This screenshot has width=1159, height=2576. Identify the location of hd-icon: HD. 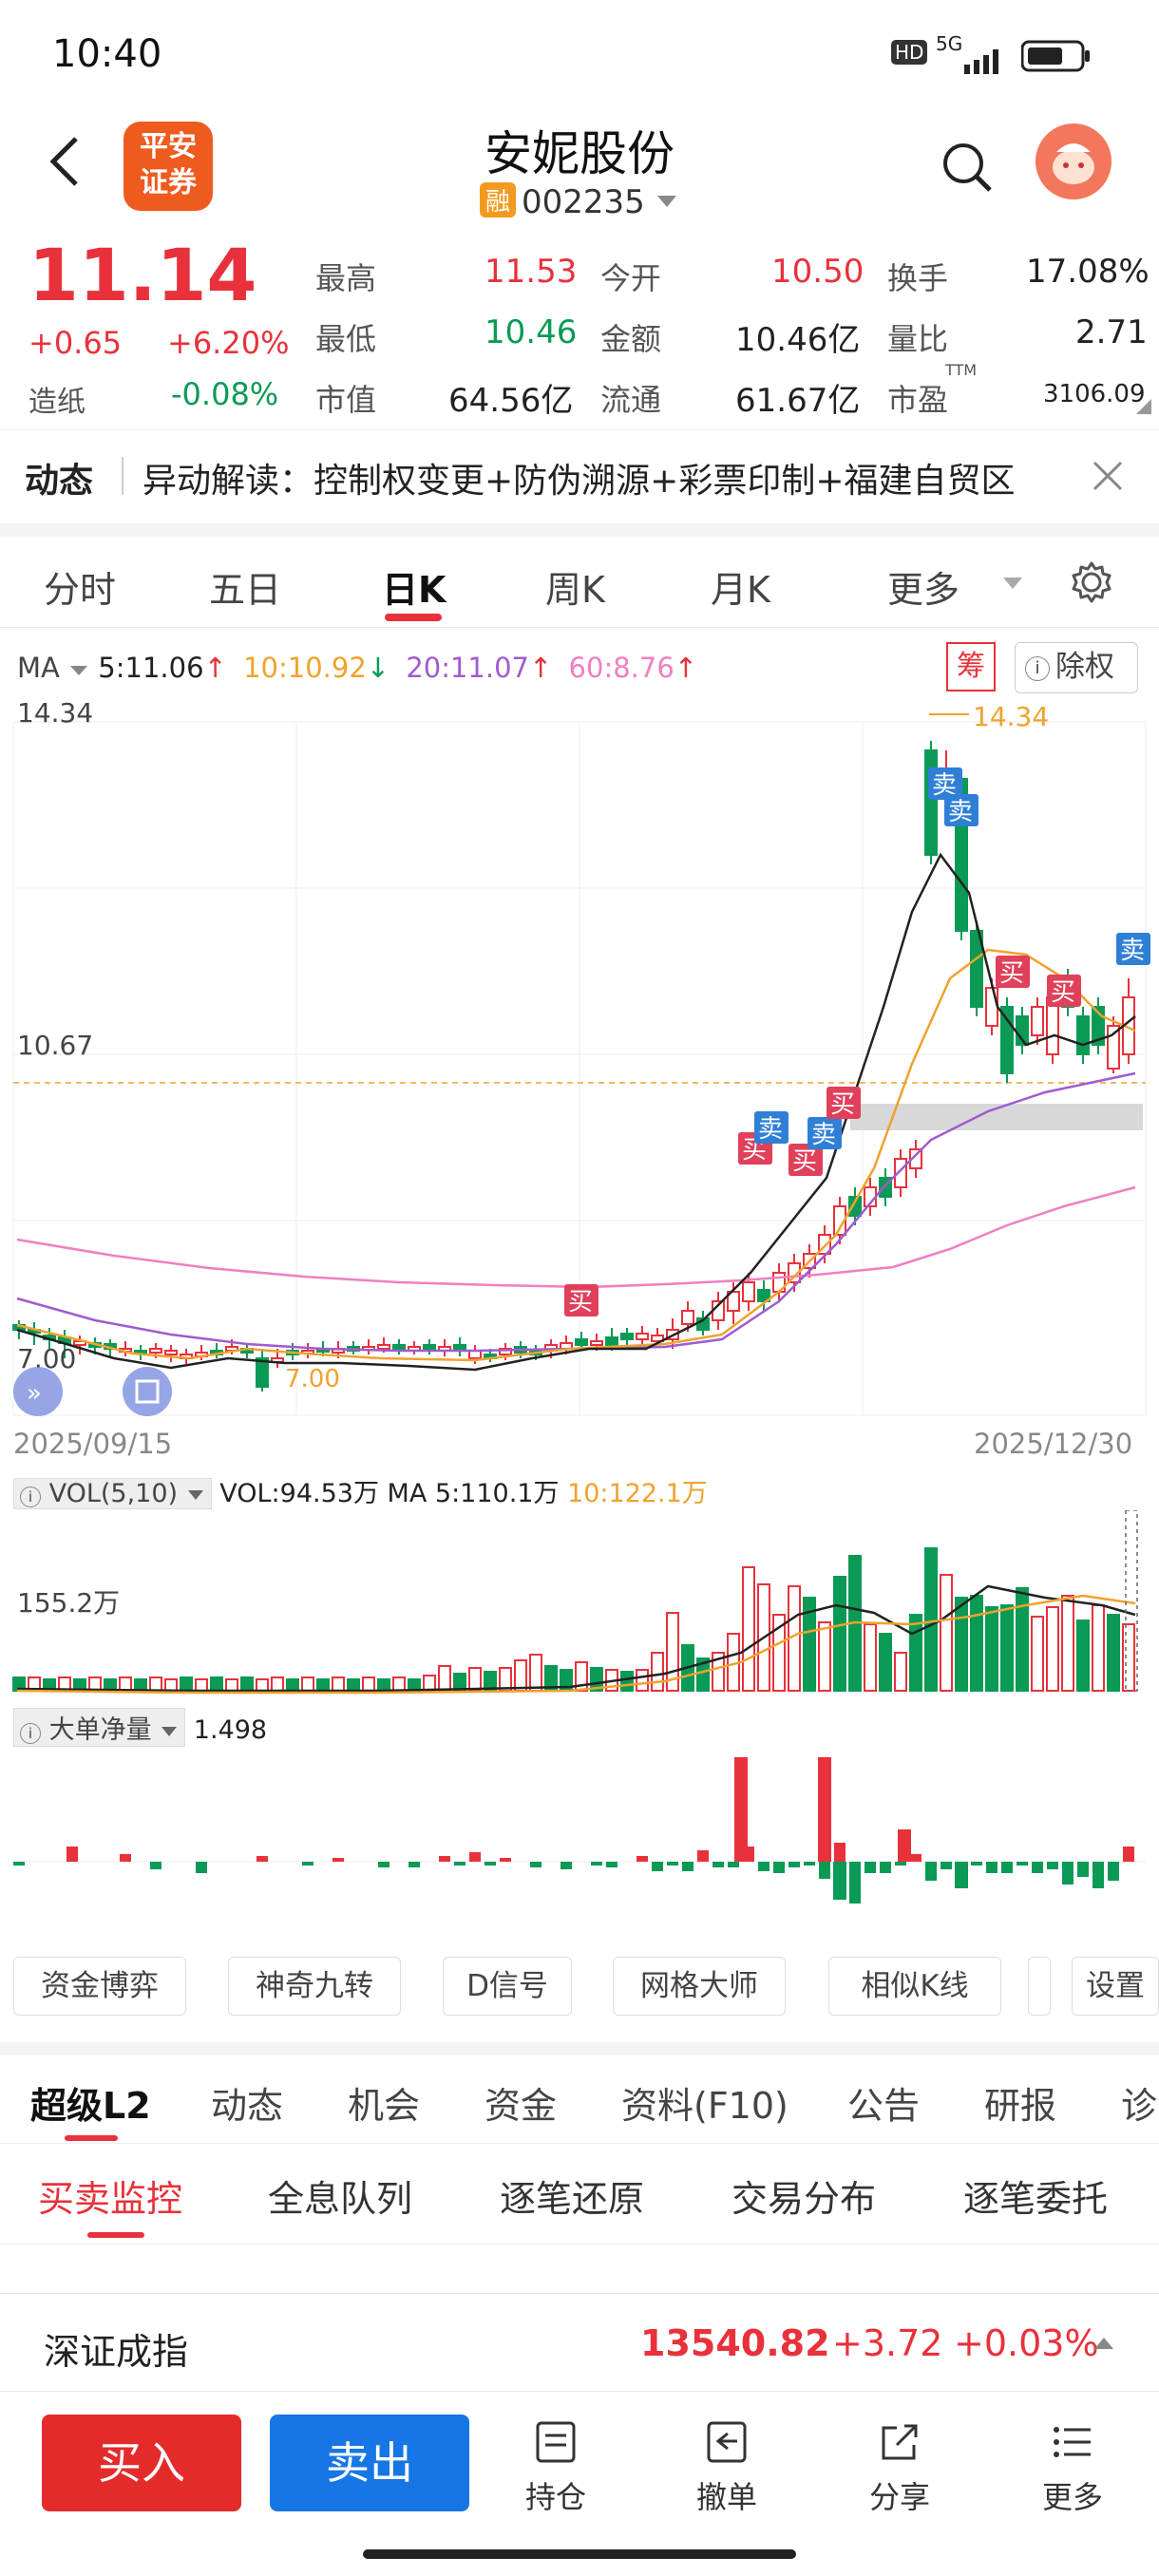
(909, 52).